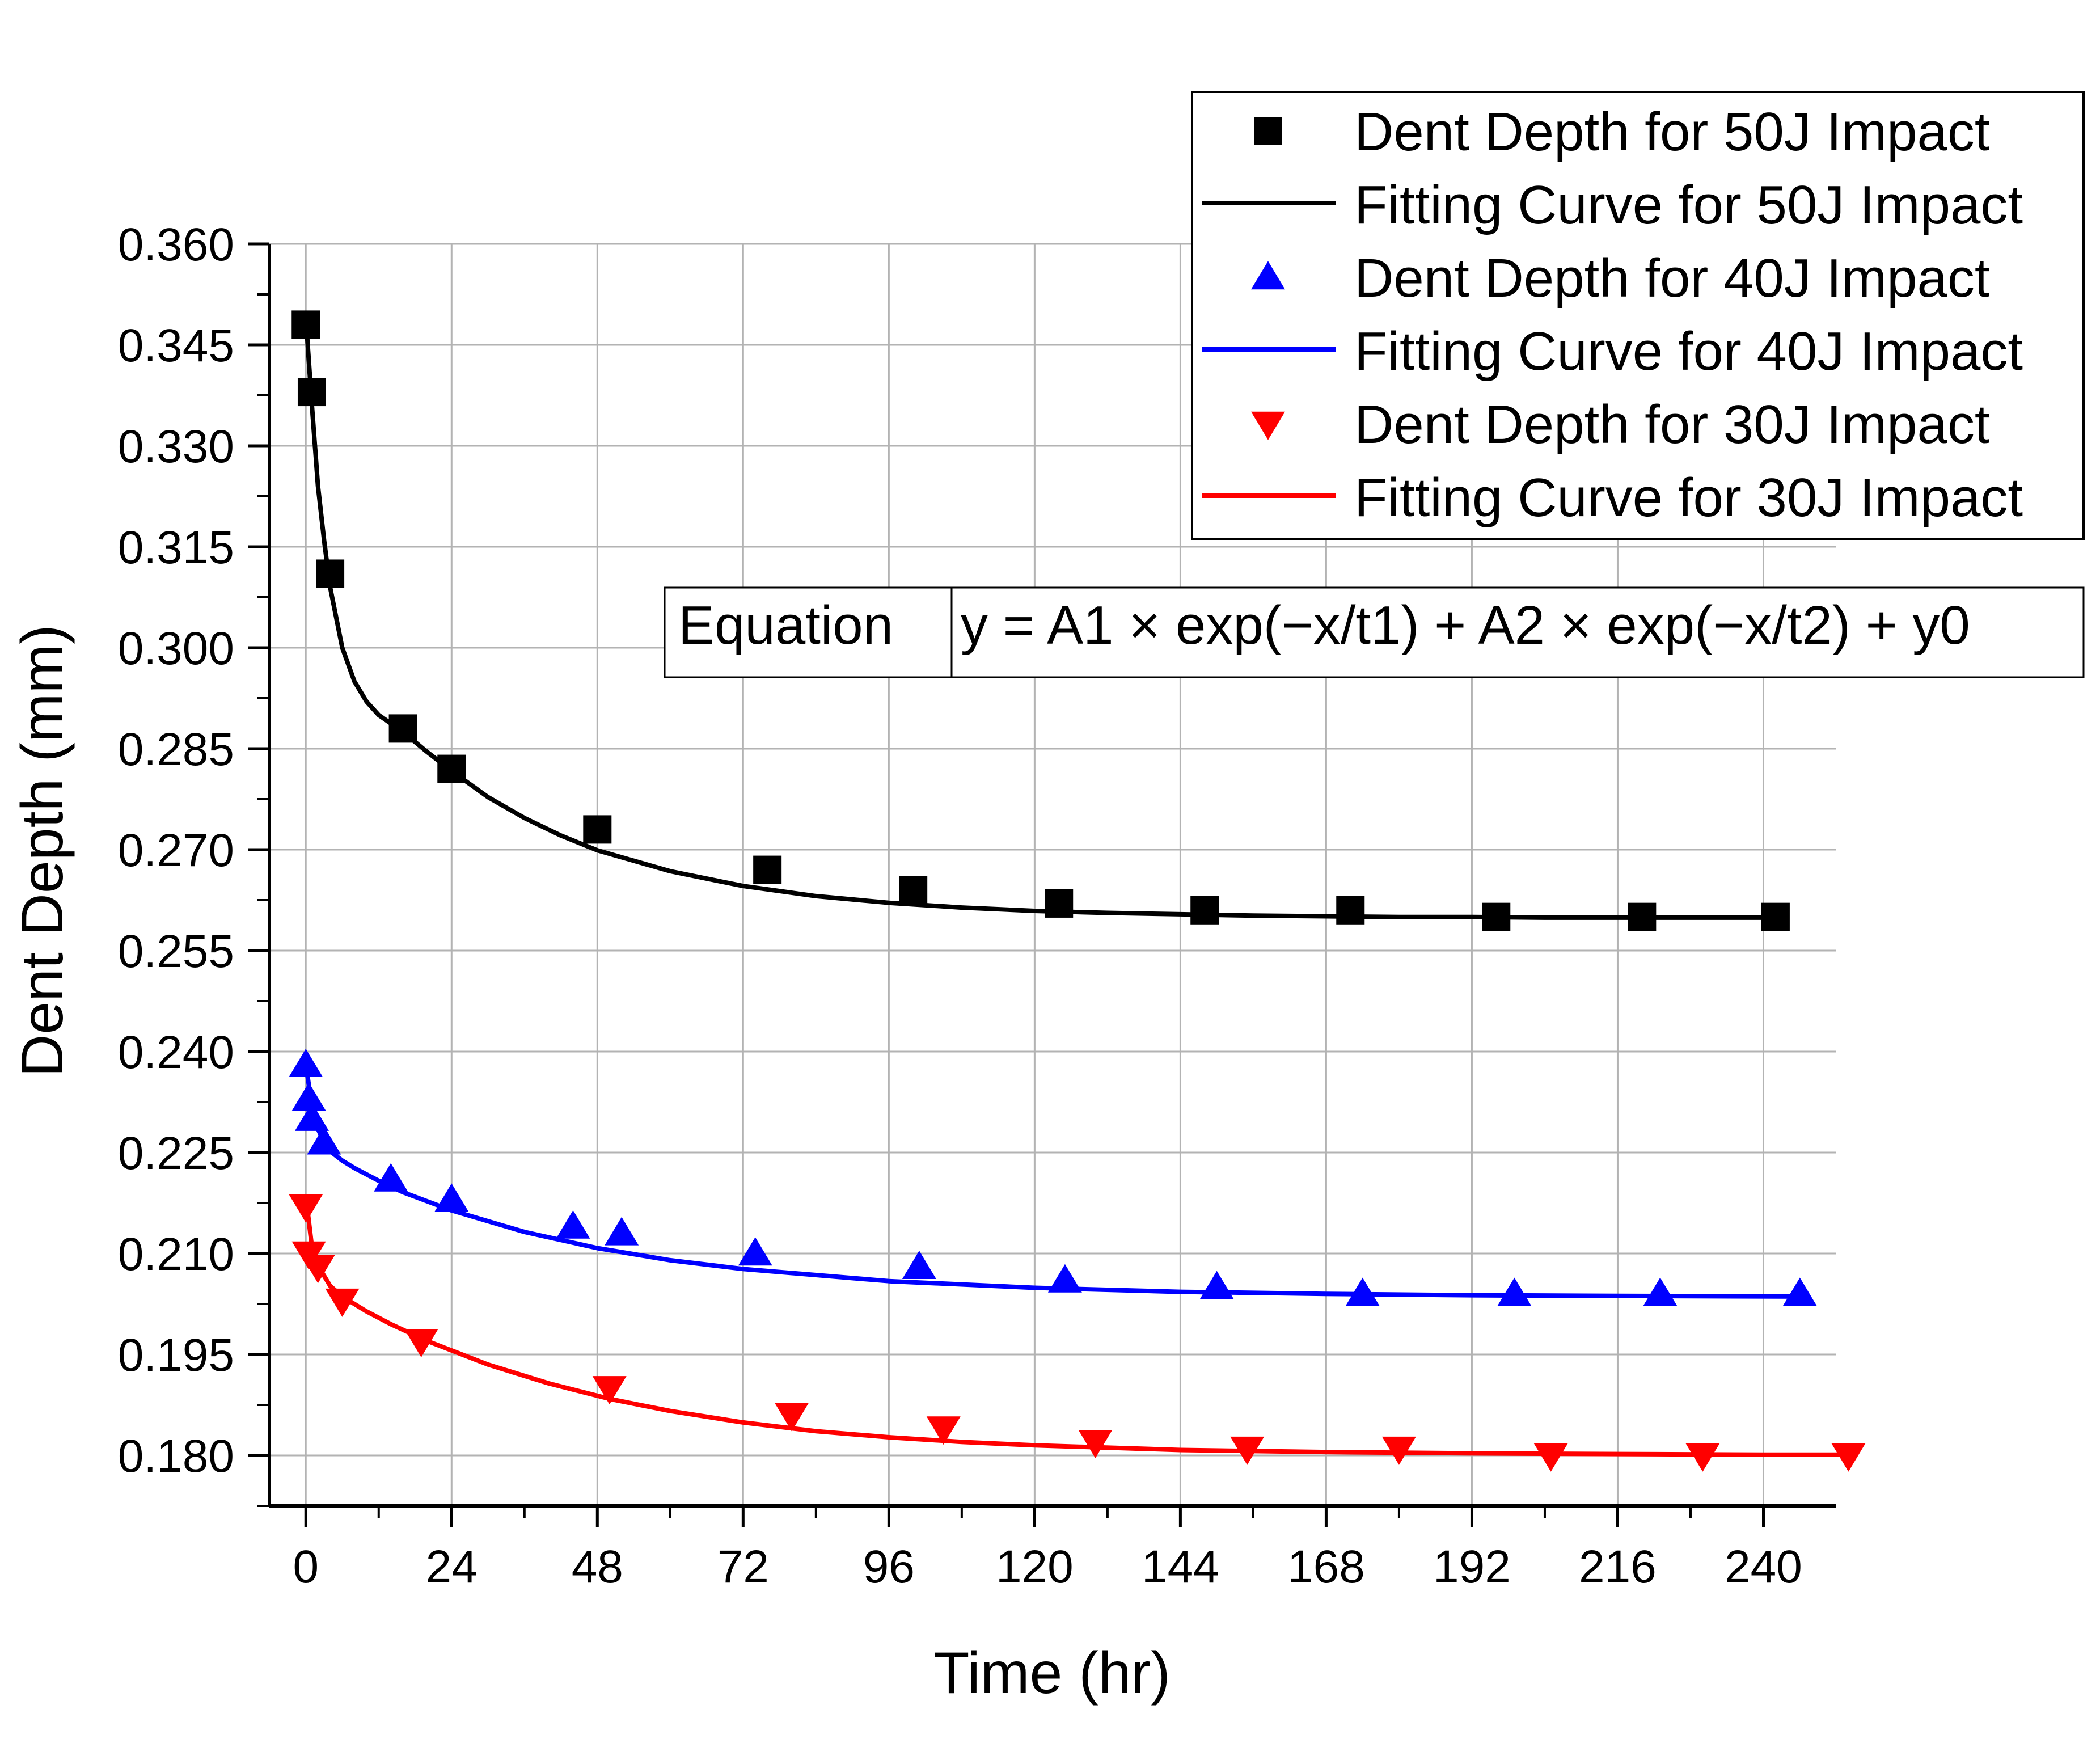 The width and height of the screenshot is (2100, 1739). I want to click on x-tick-label-3: 72, so click(743, 1567).